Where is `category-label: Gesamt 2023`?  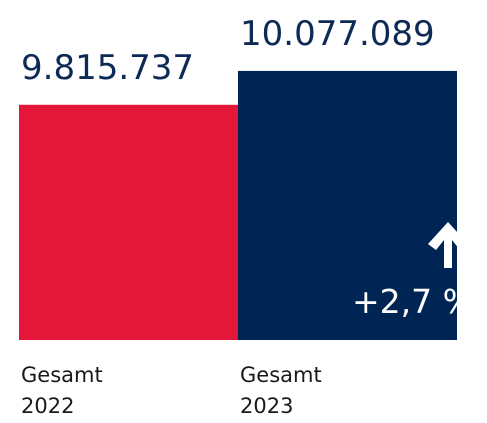
category-label: Gesamt 2023 is located at coordinates (281, 390).